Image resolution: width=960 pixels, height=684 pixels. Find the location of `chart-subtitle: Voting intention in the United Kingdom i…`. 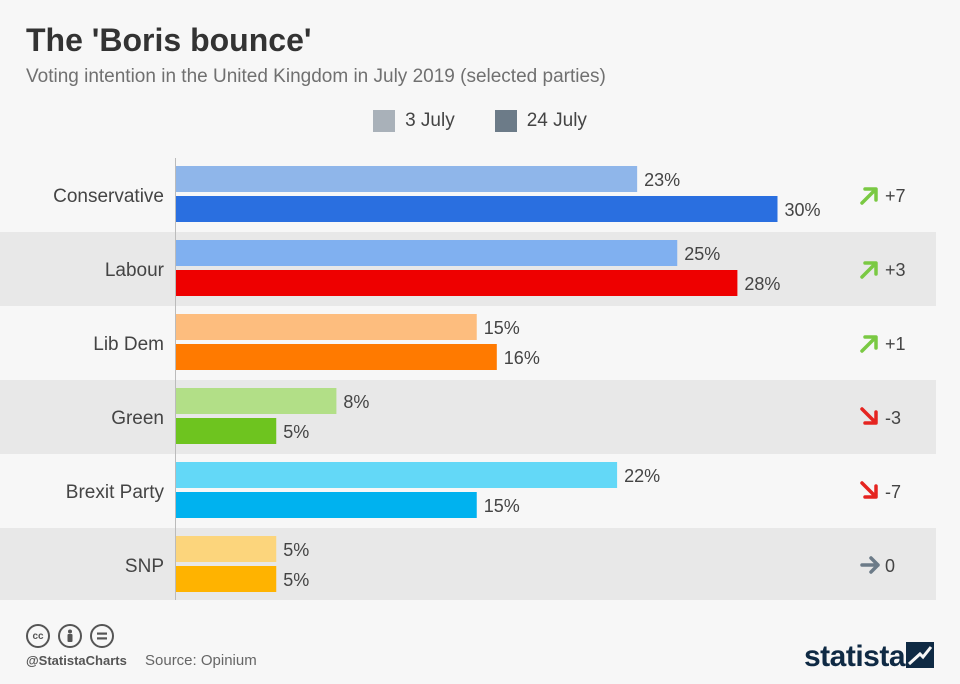

chart-subtitle: Voting intention in the United Kingdom i… is located at coordinates (316, 76).